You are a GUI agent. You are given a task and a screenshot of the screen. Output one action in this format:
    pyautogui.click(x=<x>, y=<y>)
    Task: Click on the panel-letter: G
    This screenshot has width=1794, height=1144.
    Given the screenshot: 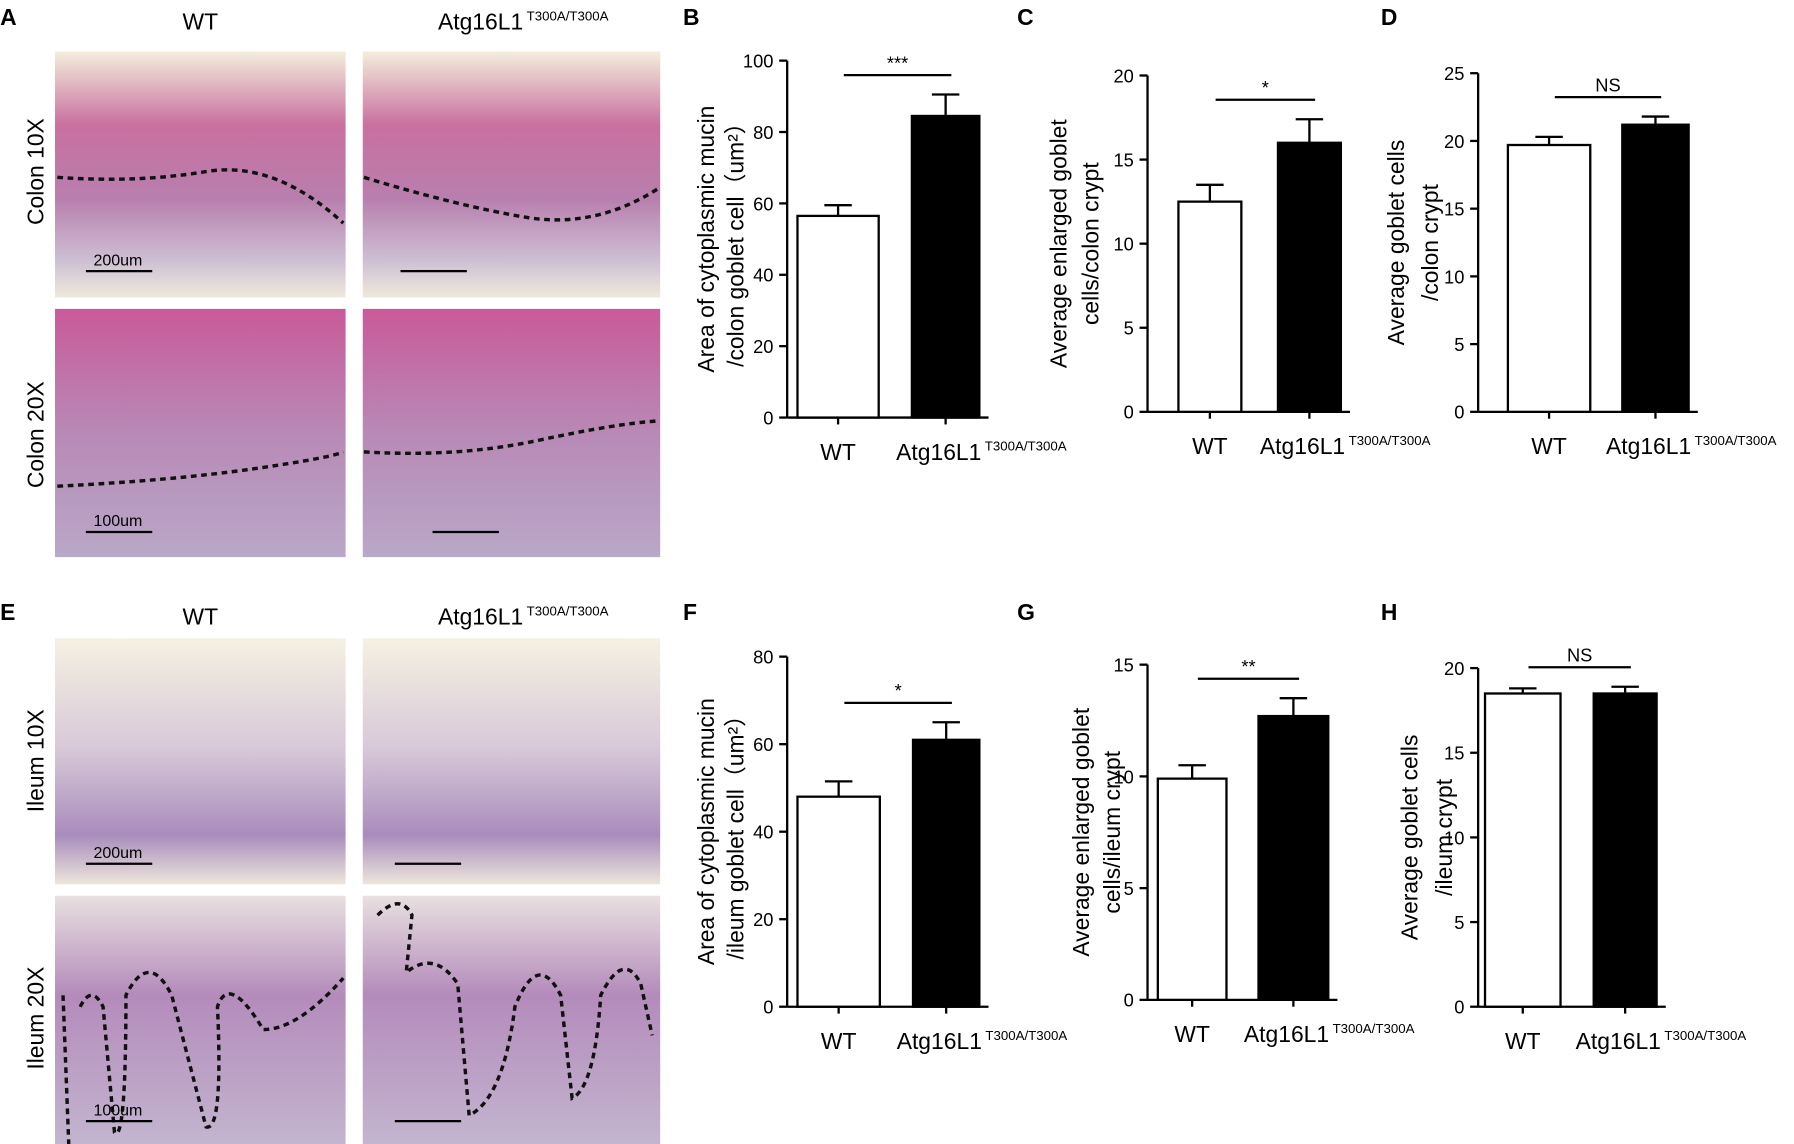 What is the action you would take?
    pyautogui.click(x=1026, y=612)
    